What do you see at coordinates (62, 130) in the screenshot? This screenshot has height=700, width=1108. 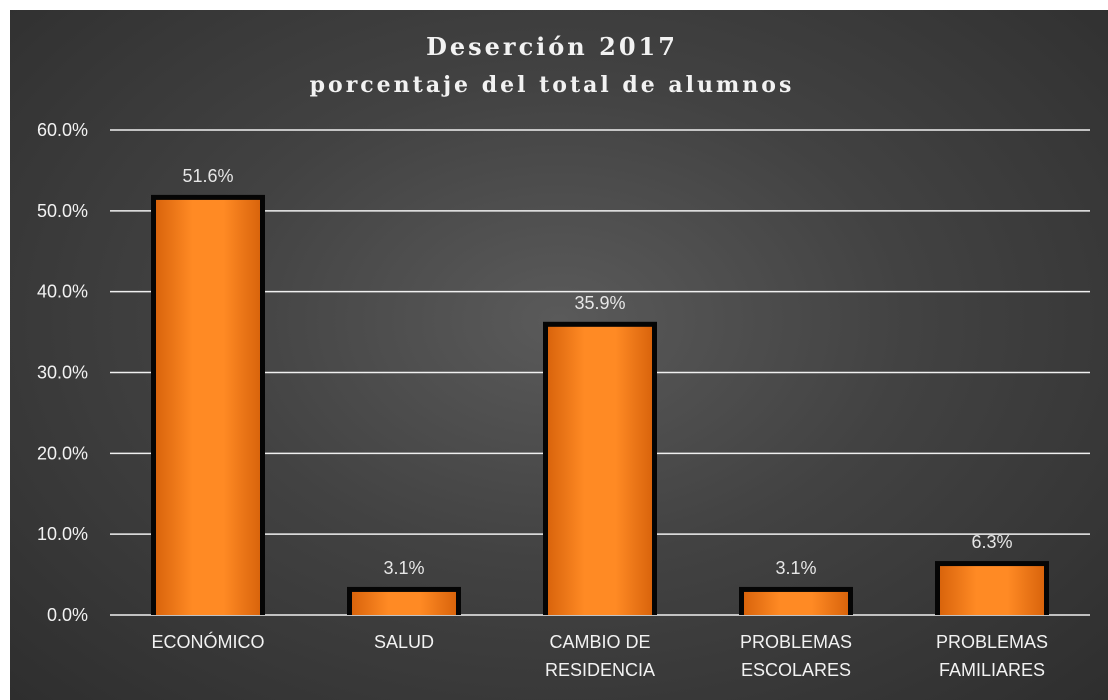 I see `y-tick-label: 60.0%` at bounding box center [62, 130].